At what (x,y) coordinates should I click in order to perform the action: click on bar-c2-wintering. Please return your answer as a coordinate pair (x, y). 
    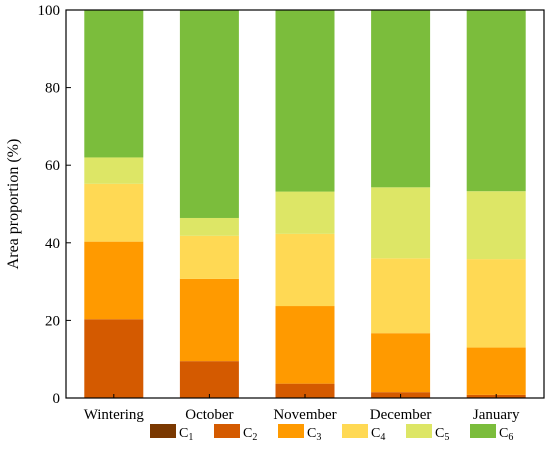
    Looking at the image, I should click on (114, 358).